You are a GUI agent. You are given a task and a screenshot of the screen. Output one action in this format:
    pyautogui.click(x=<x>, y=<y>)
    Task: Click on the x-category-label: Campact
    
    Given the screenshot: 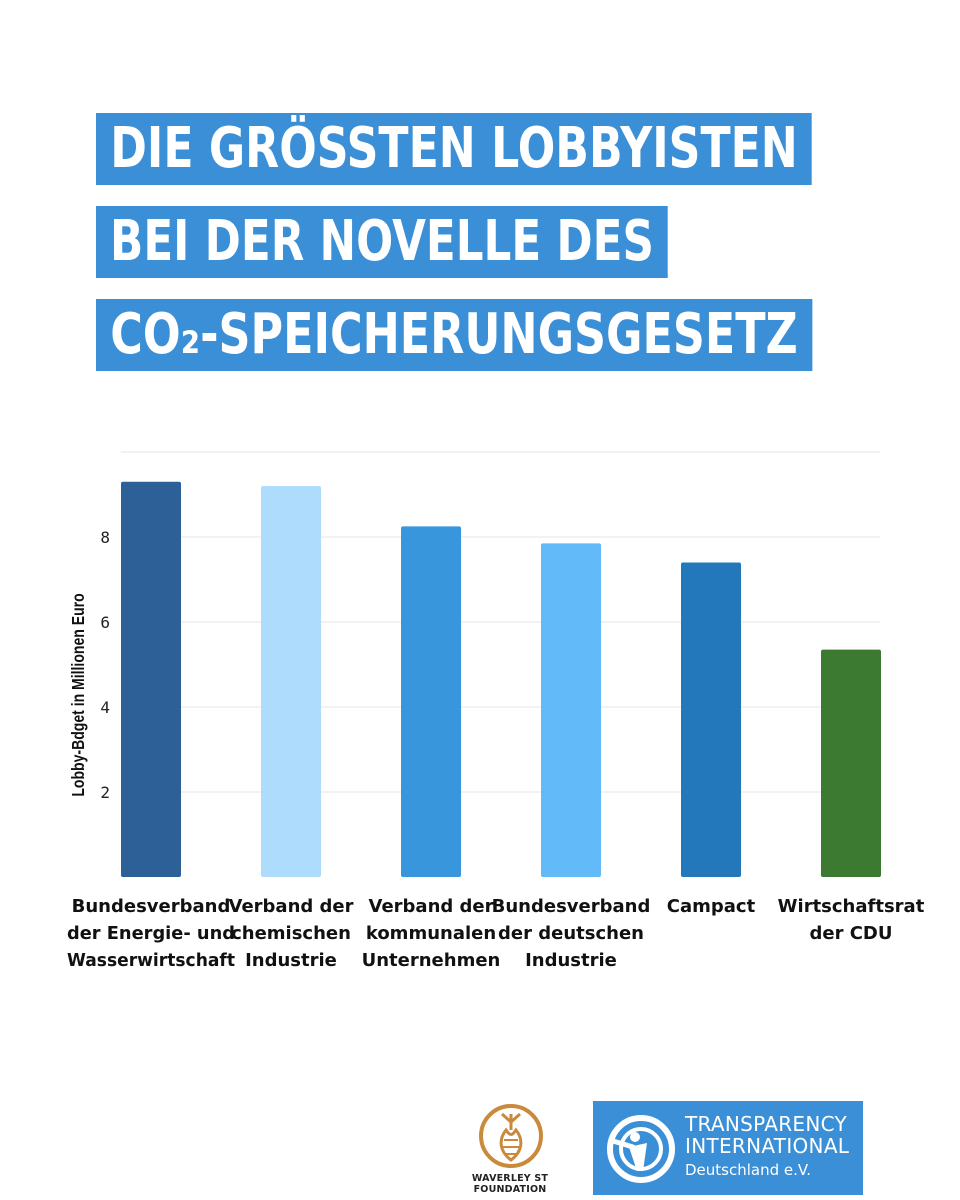 What is the action you would take?
    pyautogui.click(x=711, y=906)
    